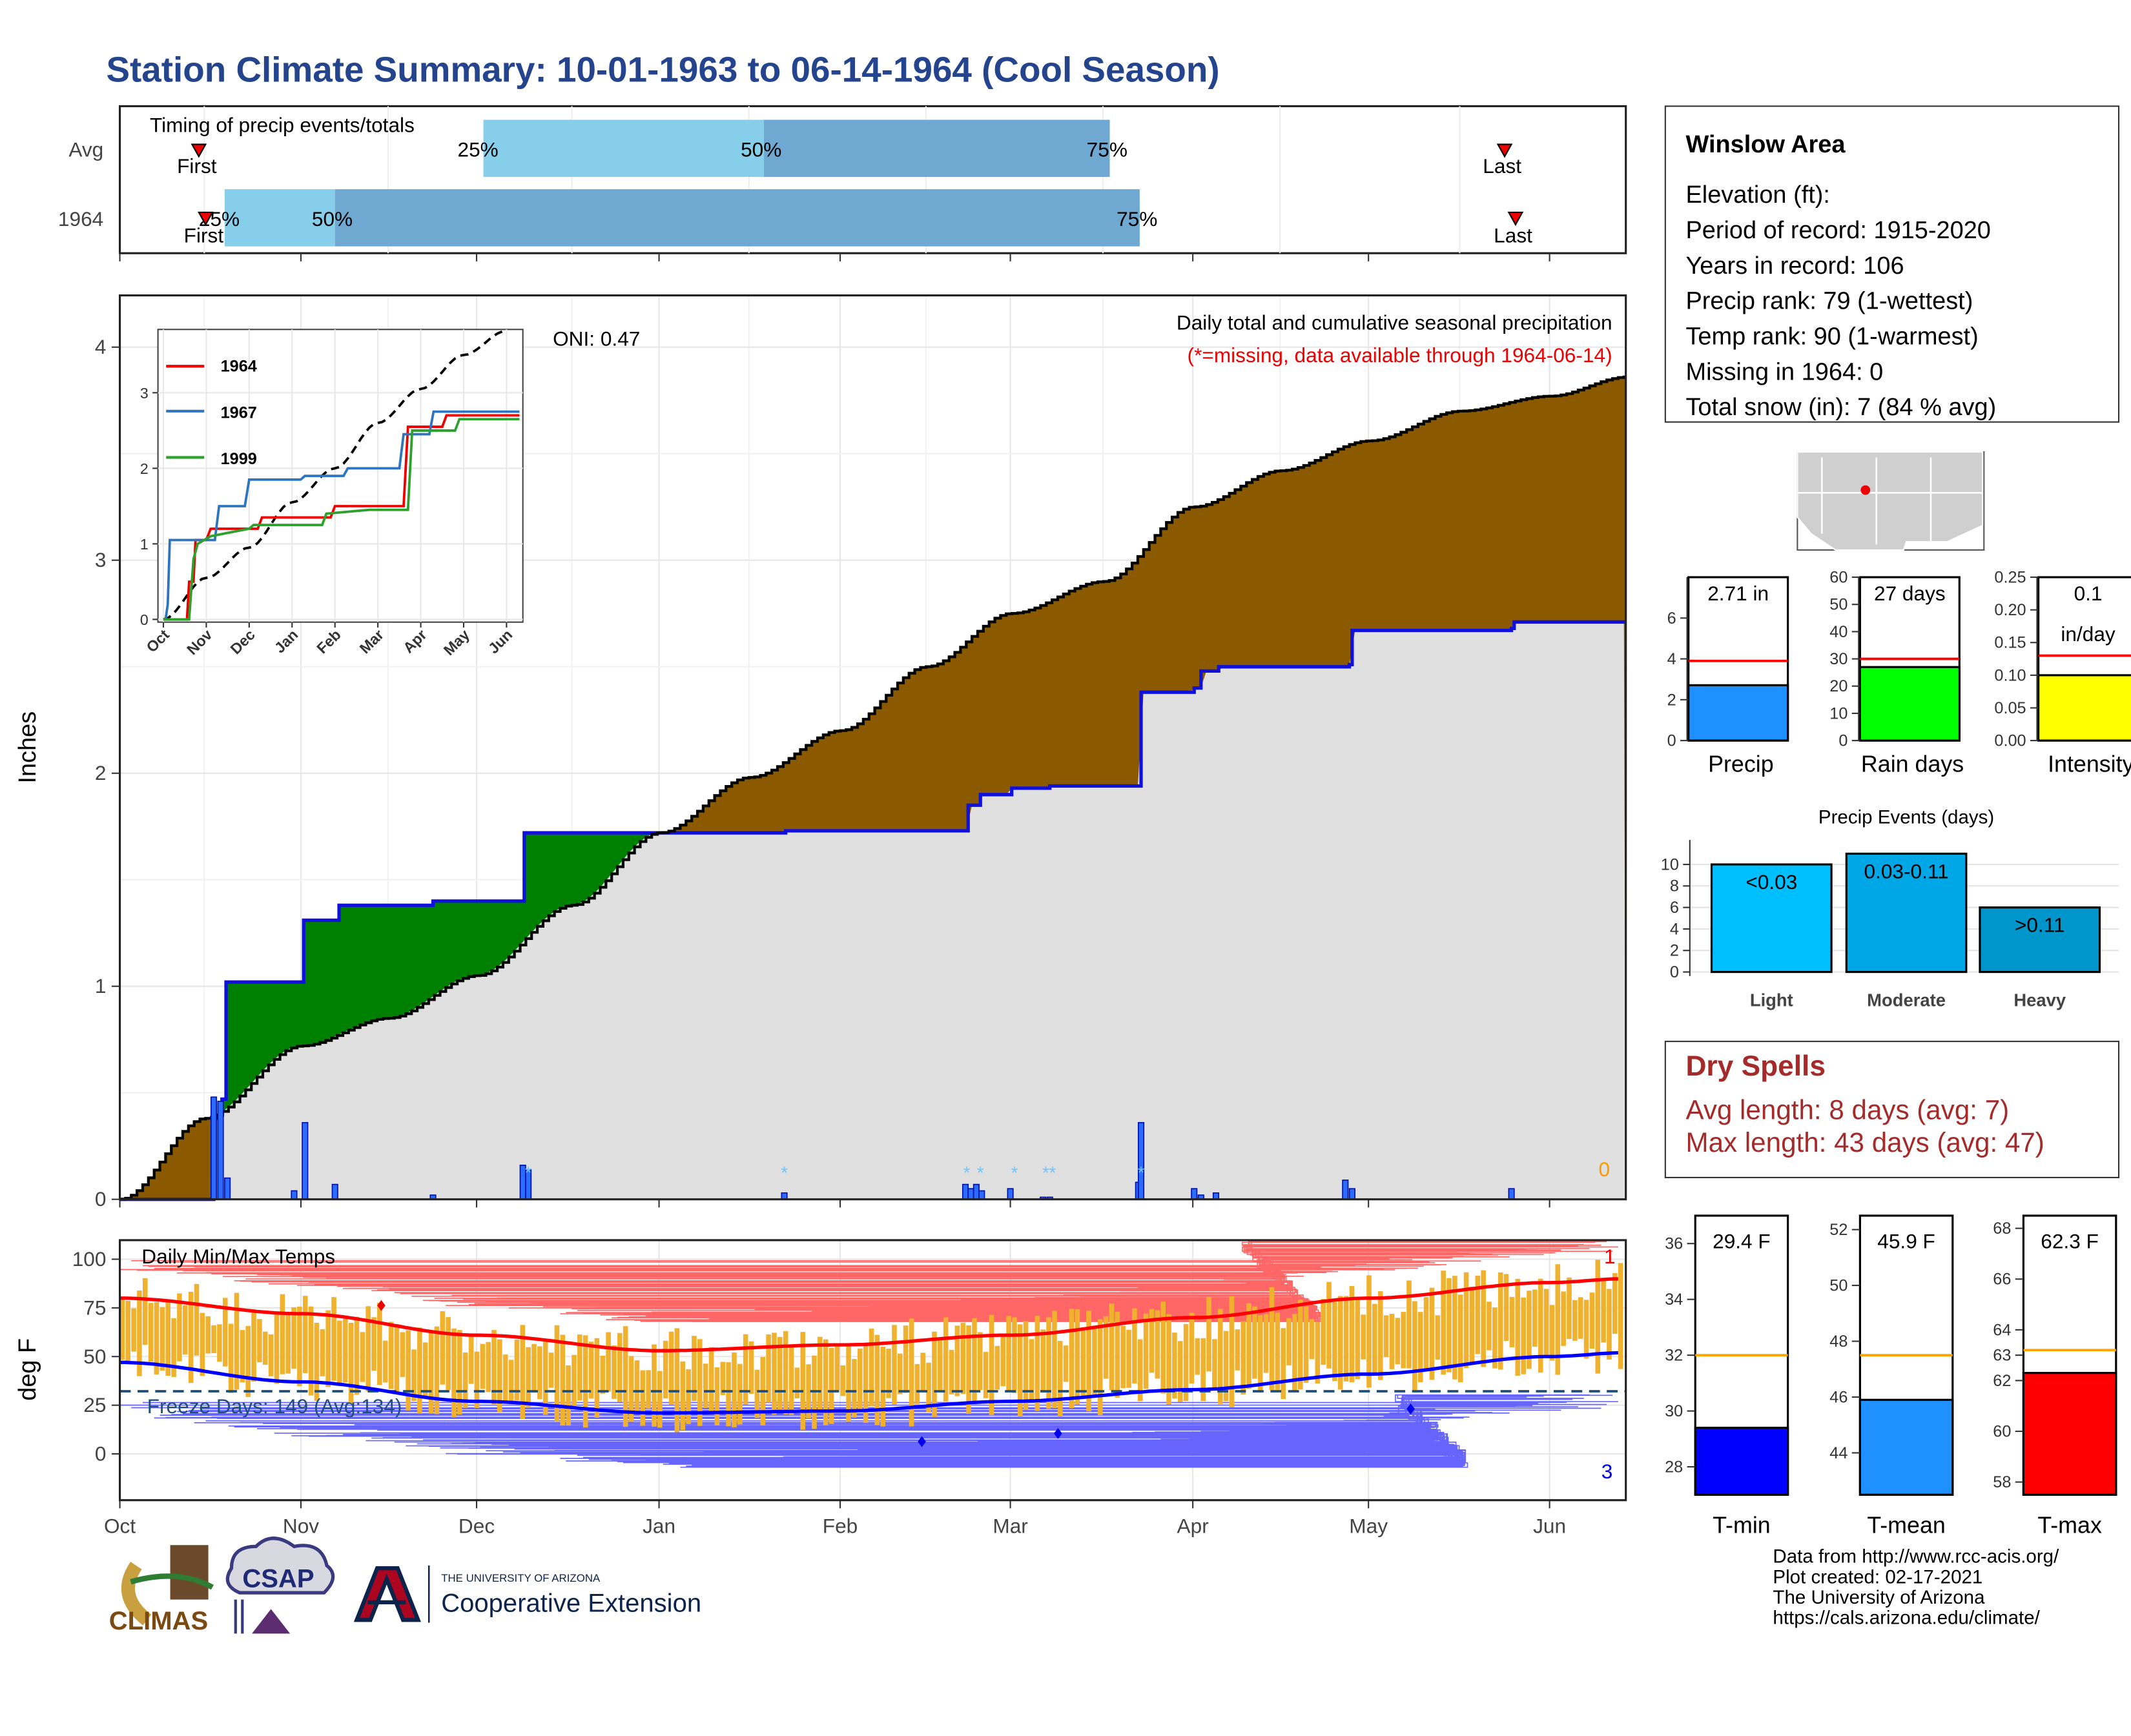  Describe the element at coordinates (1838, 1453) in the screenshot. I see `svg-text: 44` at that location.